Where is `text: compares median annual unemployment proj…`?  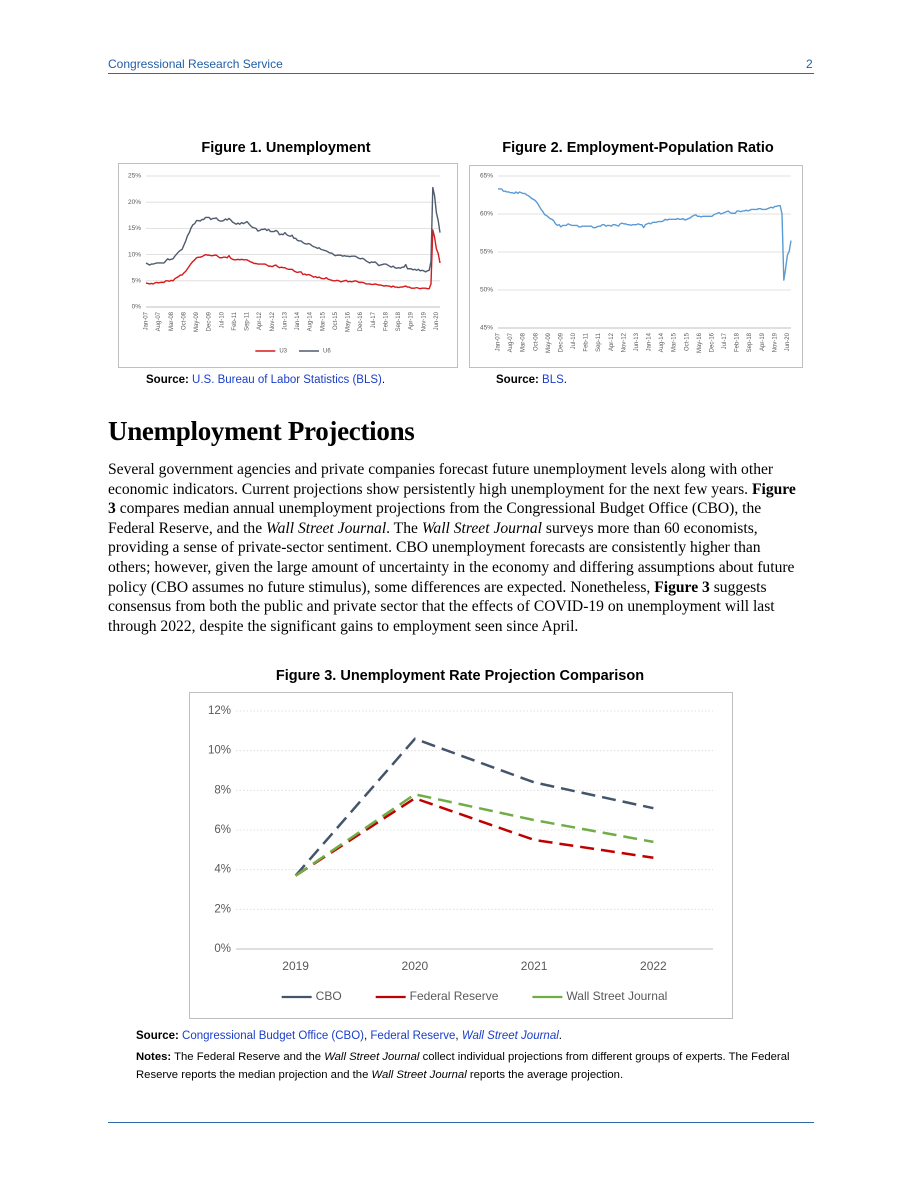
text: compares median annual unemployment proj… is located at coordinates (435, 518).